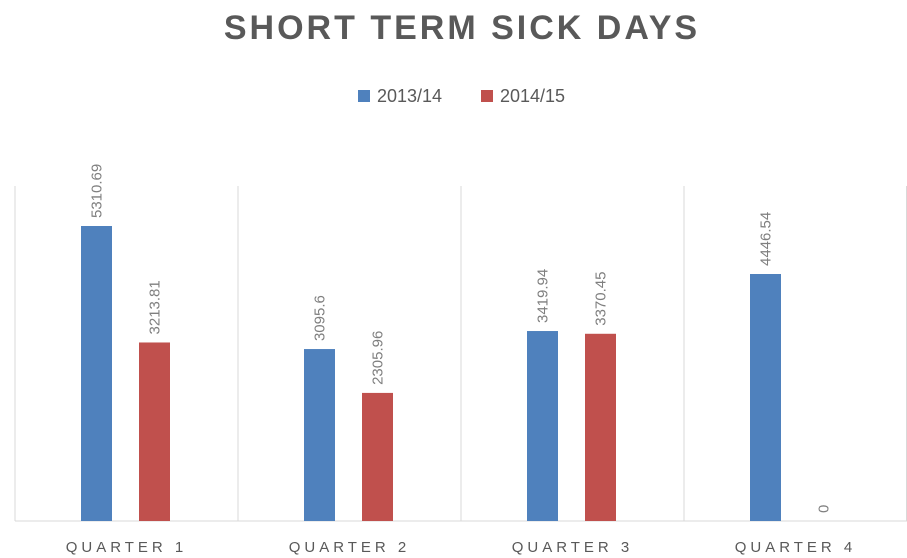  Describe the element at coordinates (319, 318) in the screenshot. I see `data-label: 3095.6` at that location.